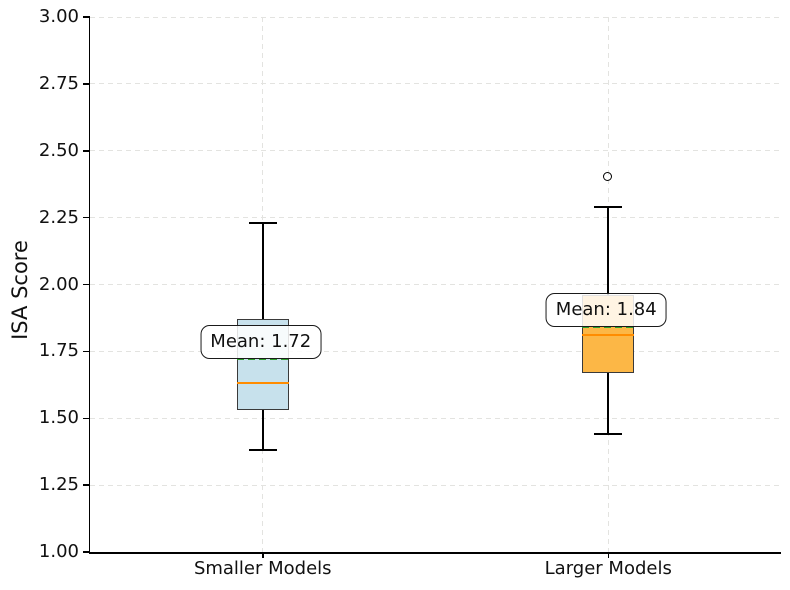 The width and height of the screenshot is (790, 590). Describe the element at coordinates (58, 418) in the screenshot. I see `y-tick-label: 1.50` at that location.